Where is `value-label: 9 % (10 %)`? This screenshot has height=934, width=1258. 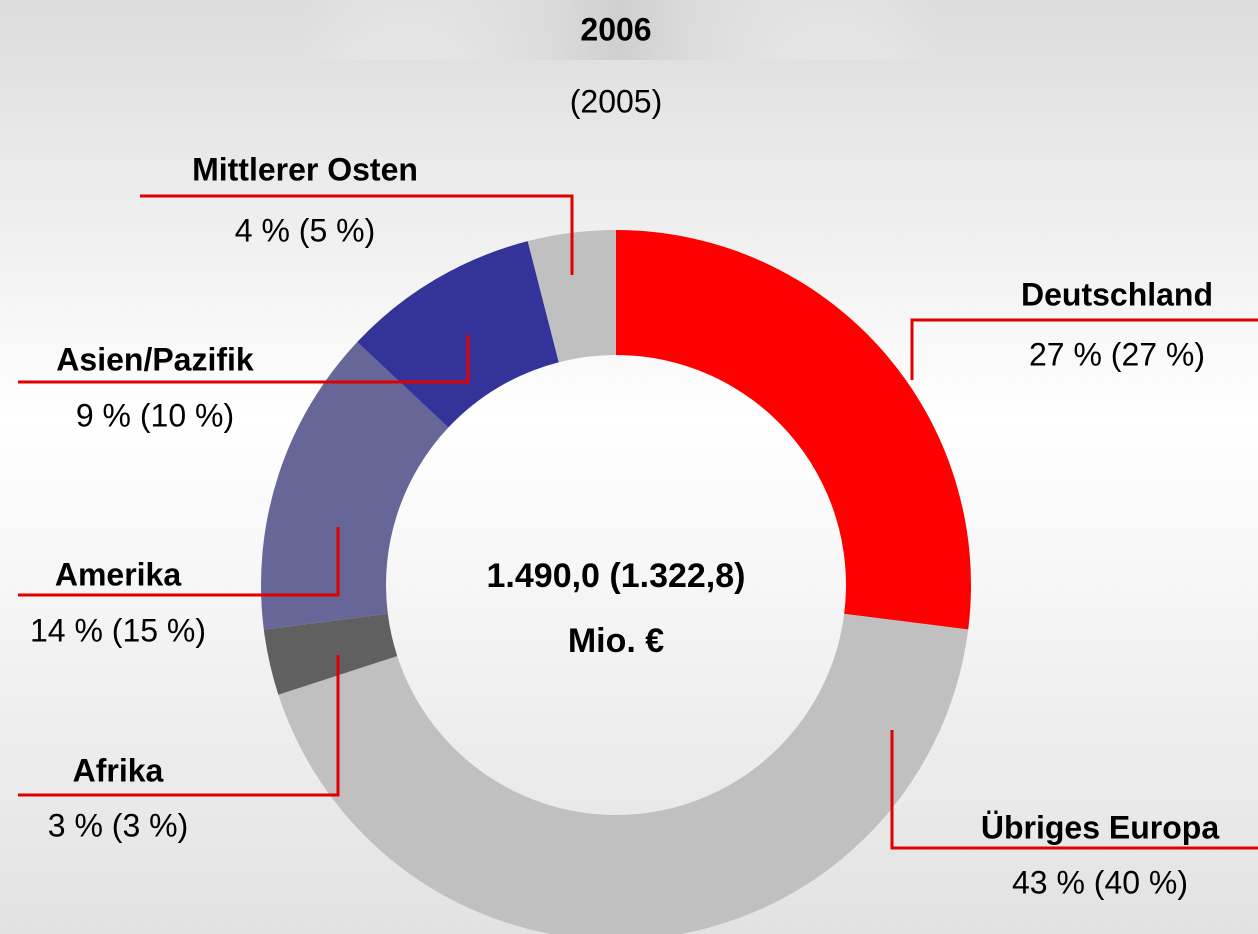 value-label: 9 % (10 %) is located at coordinates (155, 415).